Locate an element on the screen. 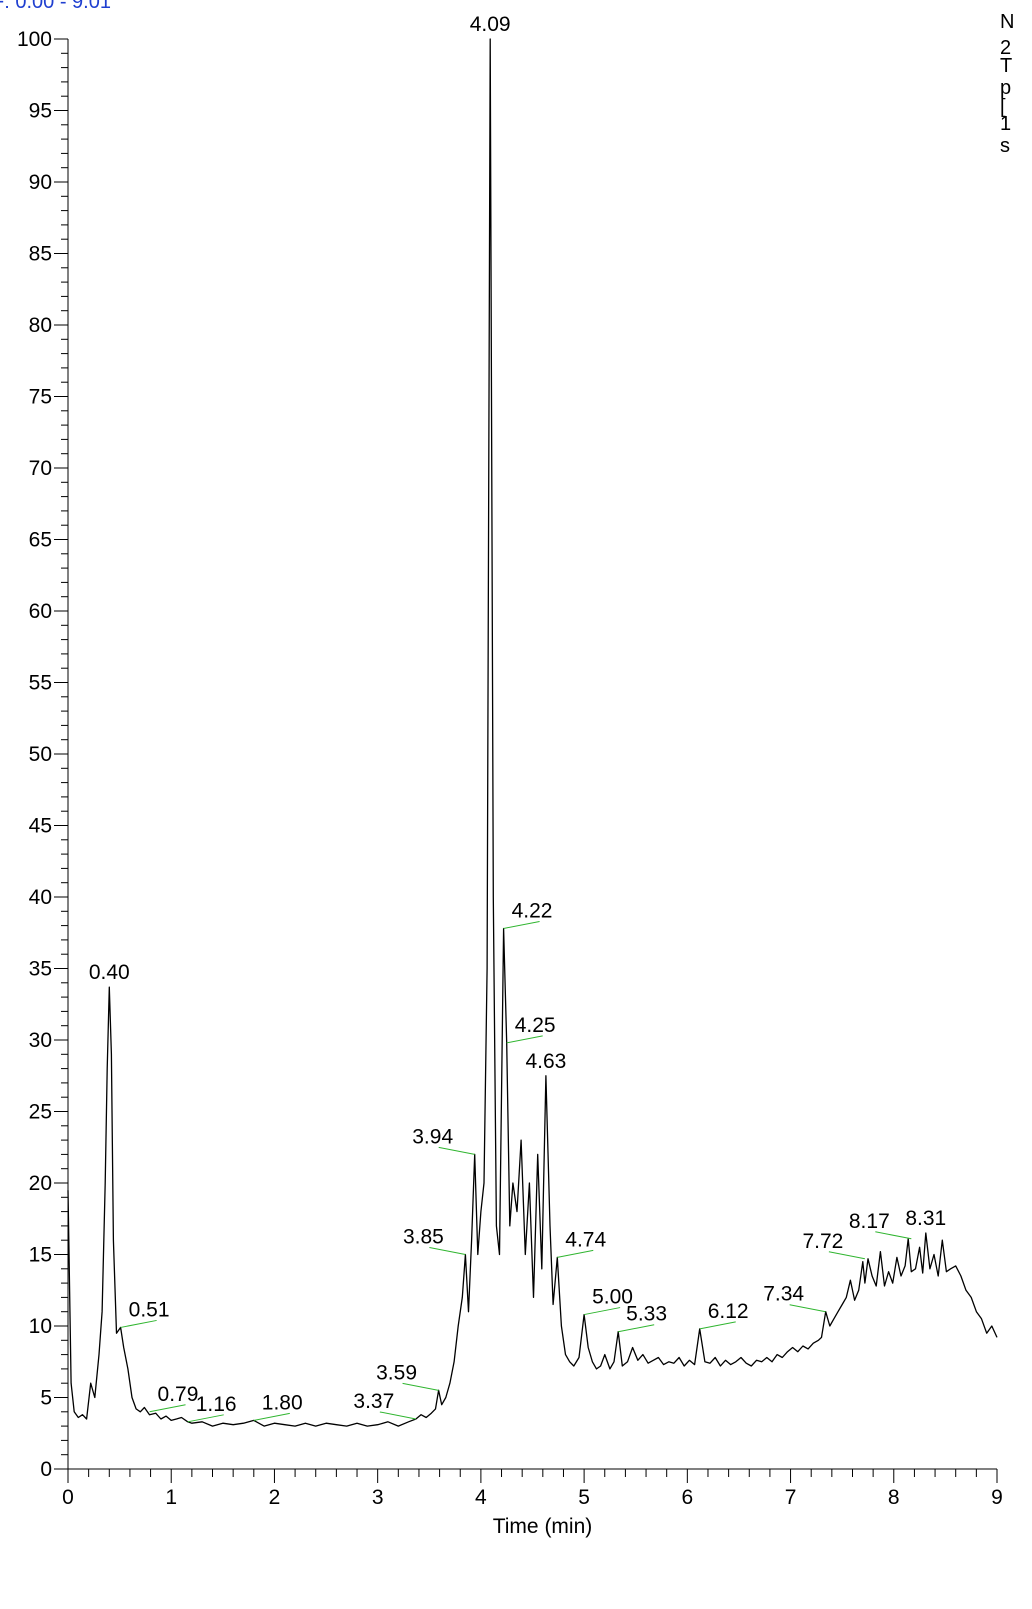  y-tick-label: 95 is located at coordinates (40, 111).